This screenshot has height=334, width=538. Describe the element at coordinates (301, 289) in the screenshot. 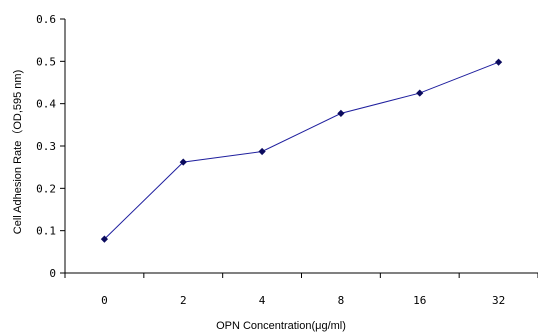

I see `x-axis: 0 2 4 8 16 32` at that location.